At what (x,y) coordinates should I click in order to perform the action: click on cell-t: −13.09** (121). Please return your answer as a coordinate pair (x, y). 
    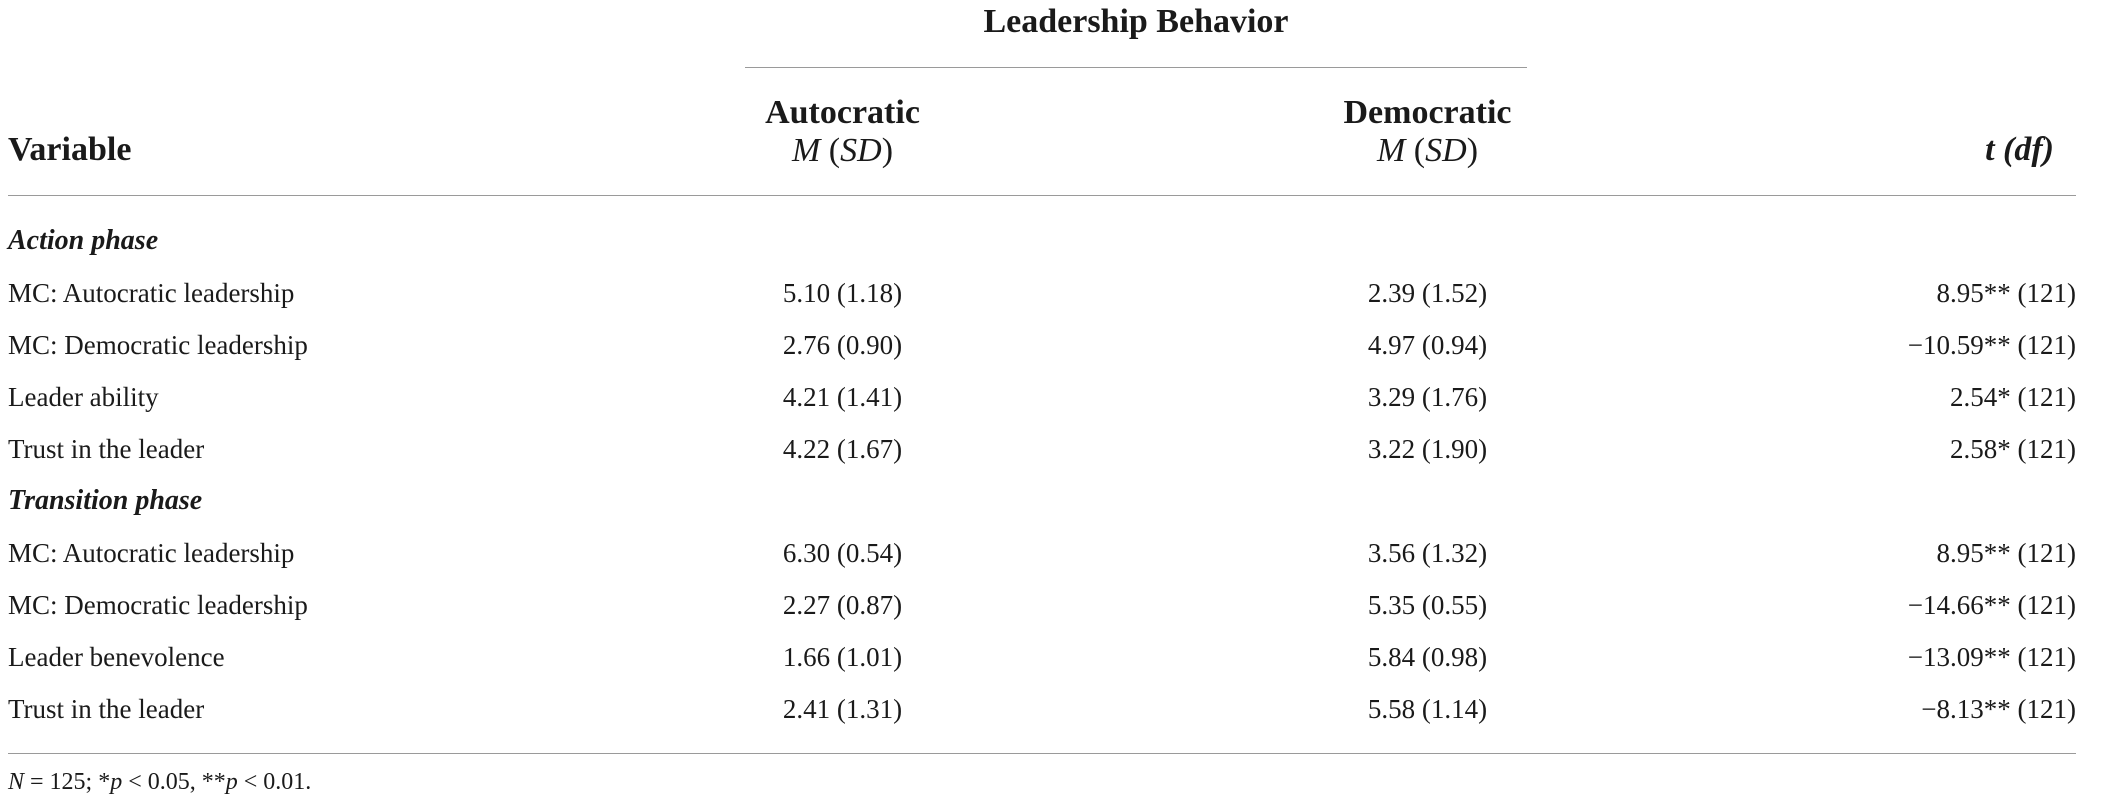
    Looking at the image, I should click on (1991, 657).